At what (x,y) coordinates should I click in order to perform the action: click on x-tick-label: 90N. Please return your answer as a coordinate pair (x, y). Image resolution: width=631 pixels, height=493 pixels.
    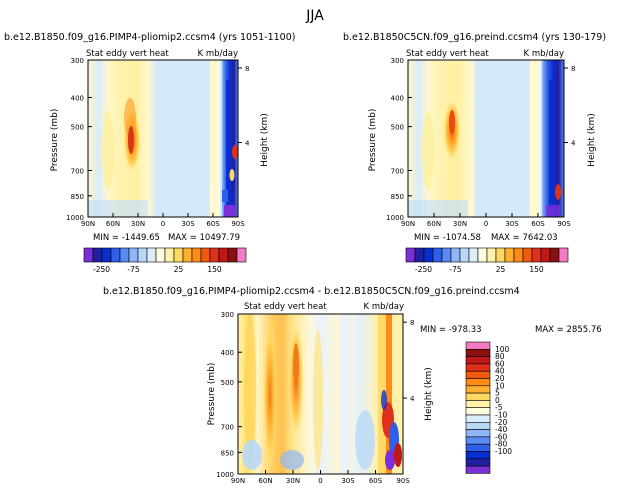
    Looking at the image, I should click on (238, 481).